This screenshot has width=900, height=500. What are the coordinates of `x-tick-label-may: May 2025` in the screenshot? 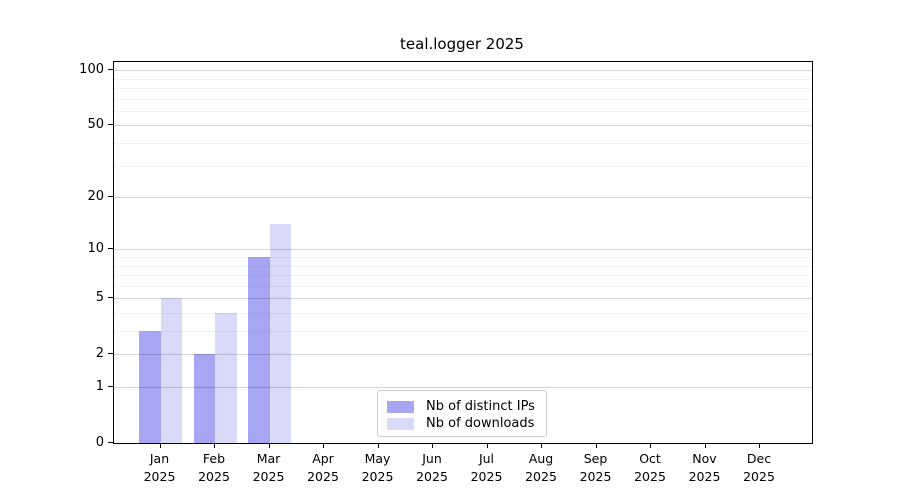 It's located at (378, 468).